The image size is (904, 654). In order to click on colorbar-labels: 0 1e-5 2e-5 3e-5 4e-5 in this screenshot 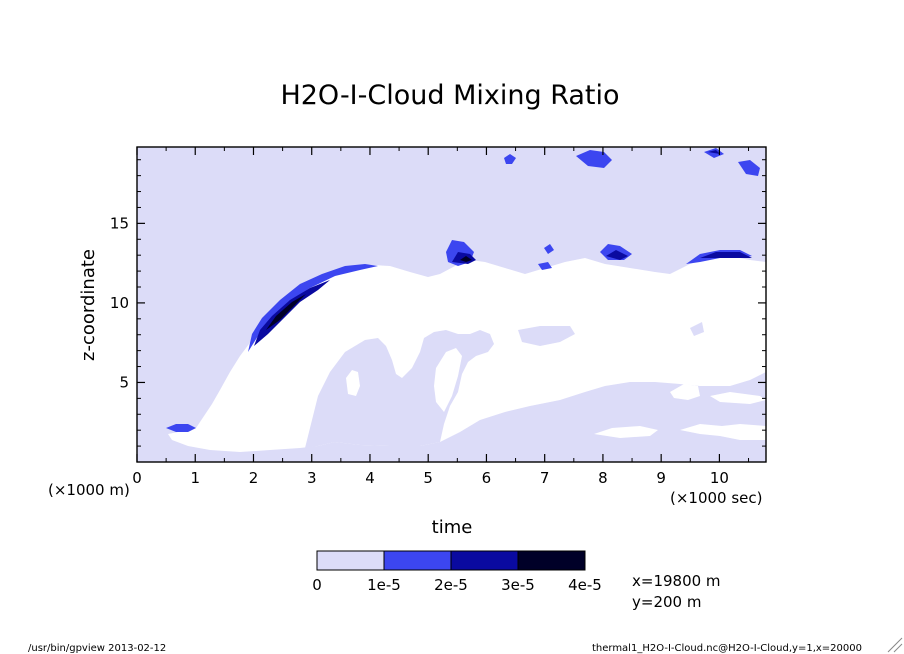, I will do `click(457, 585)`.